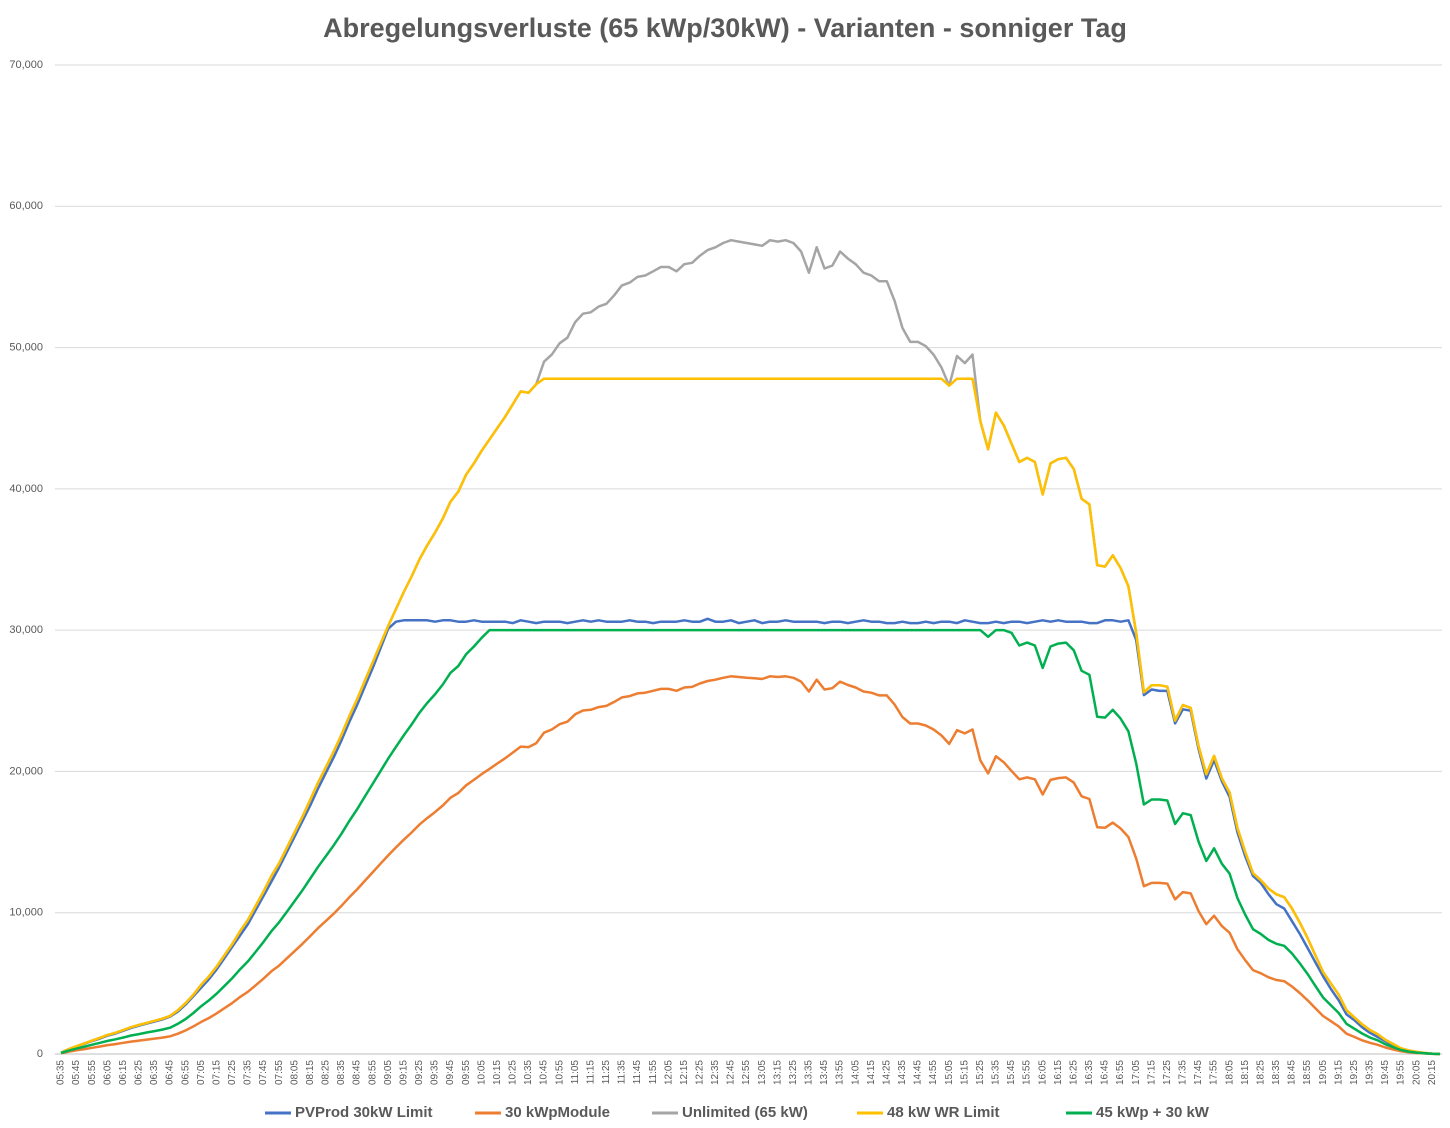 The height and width of the screenshot is (1128, 1450). I want to click on x-tick-label: 19:55, so click(1401, 1072).